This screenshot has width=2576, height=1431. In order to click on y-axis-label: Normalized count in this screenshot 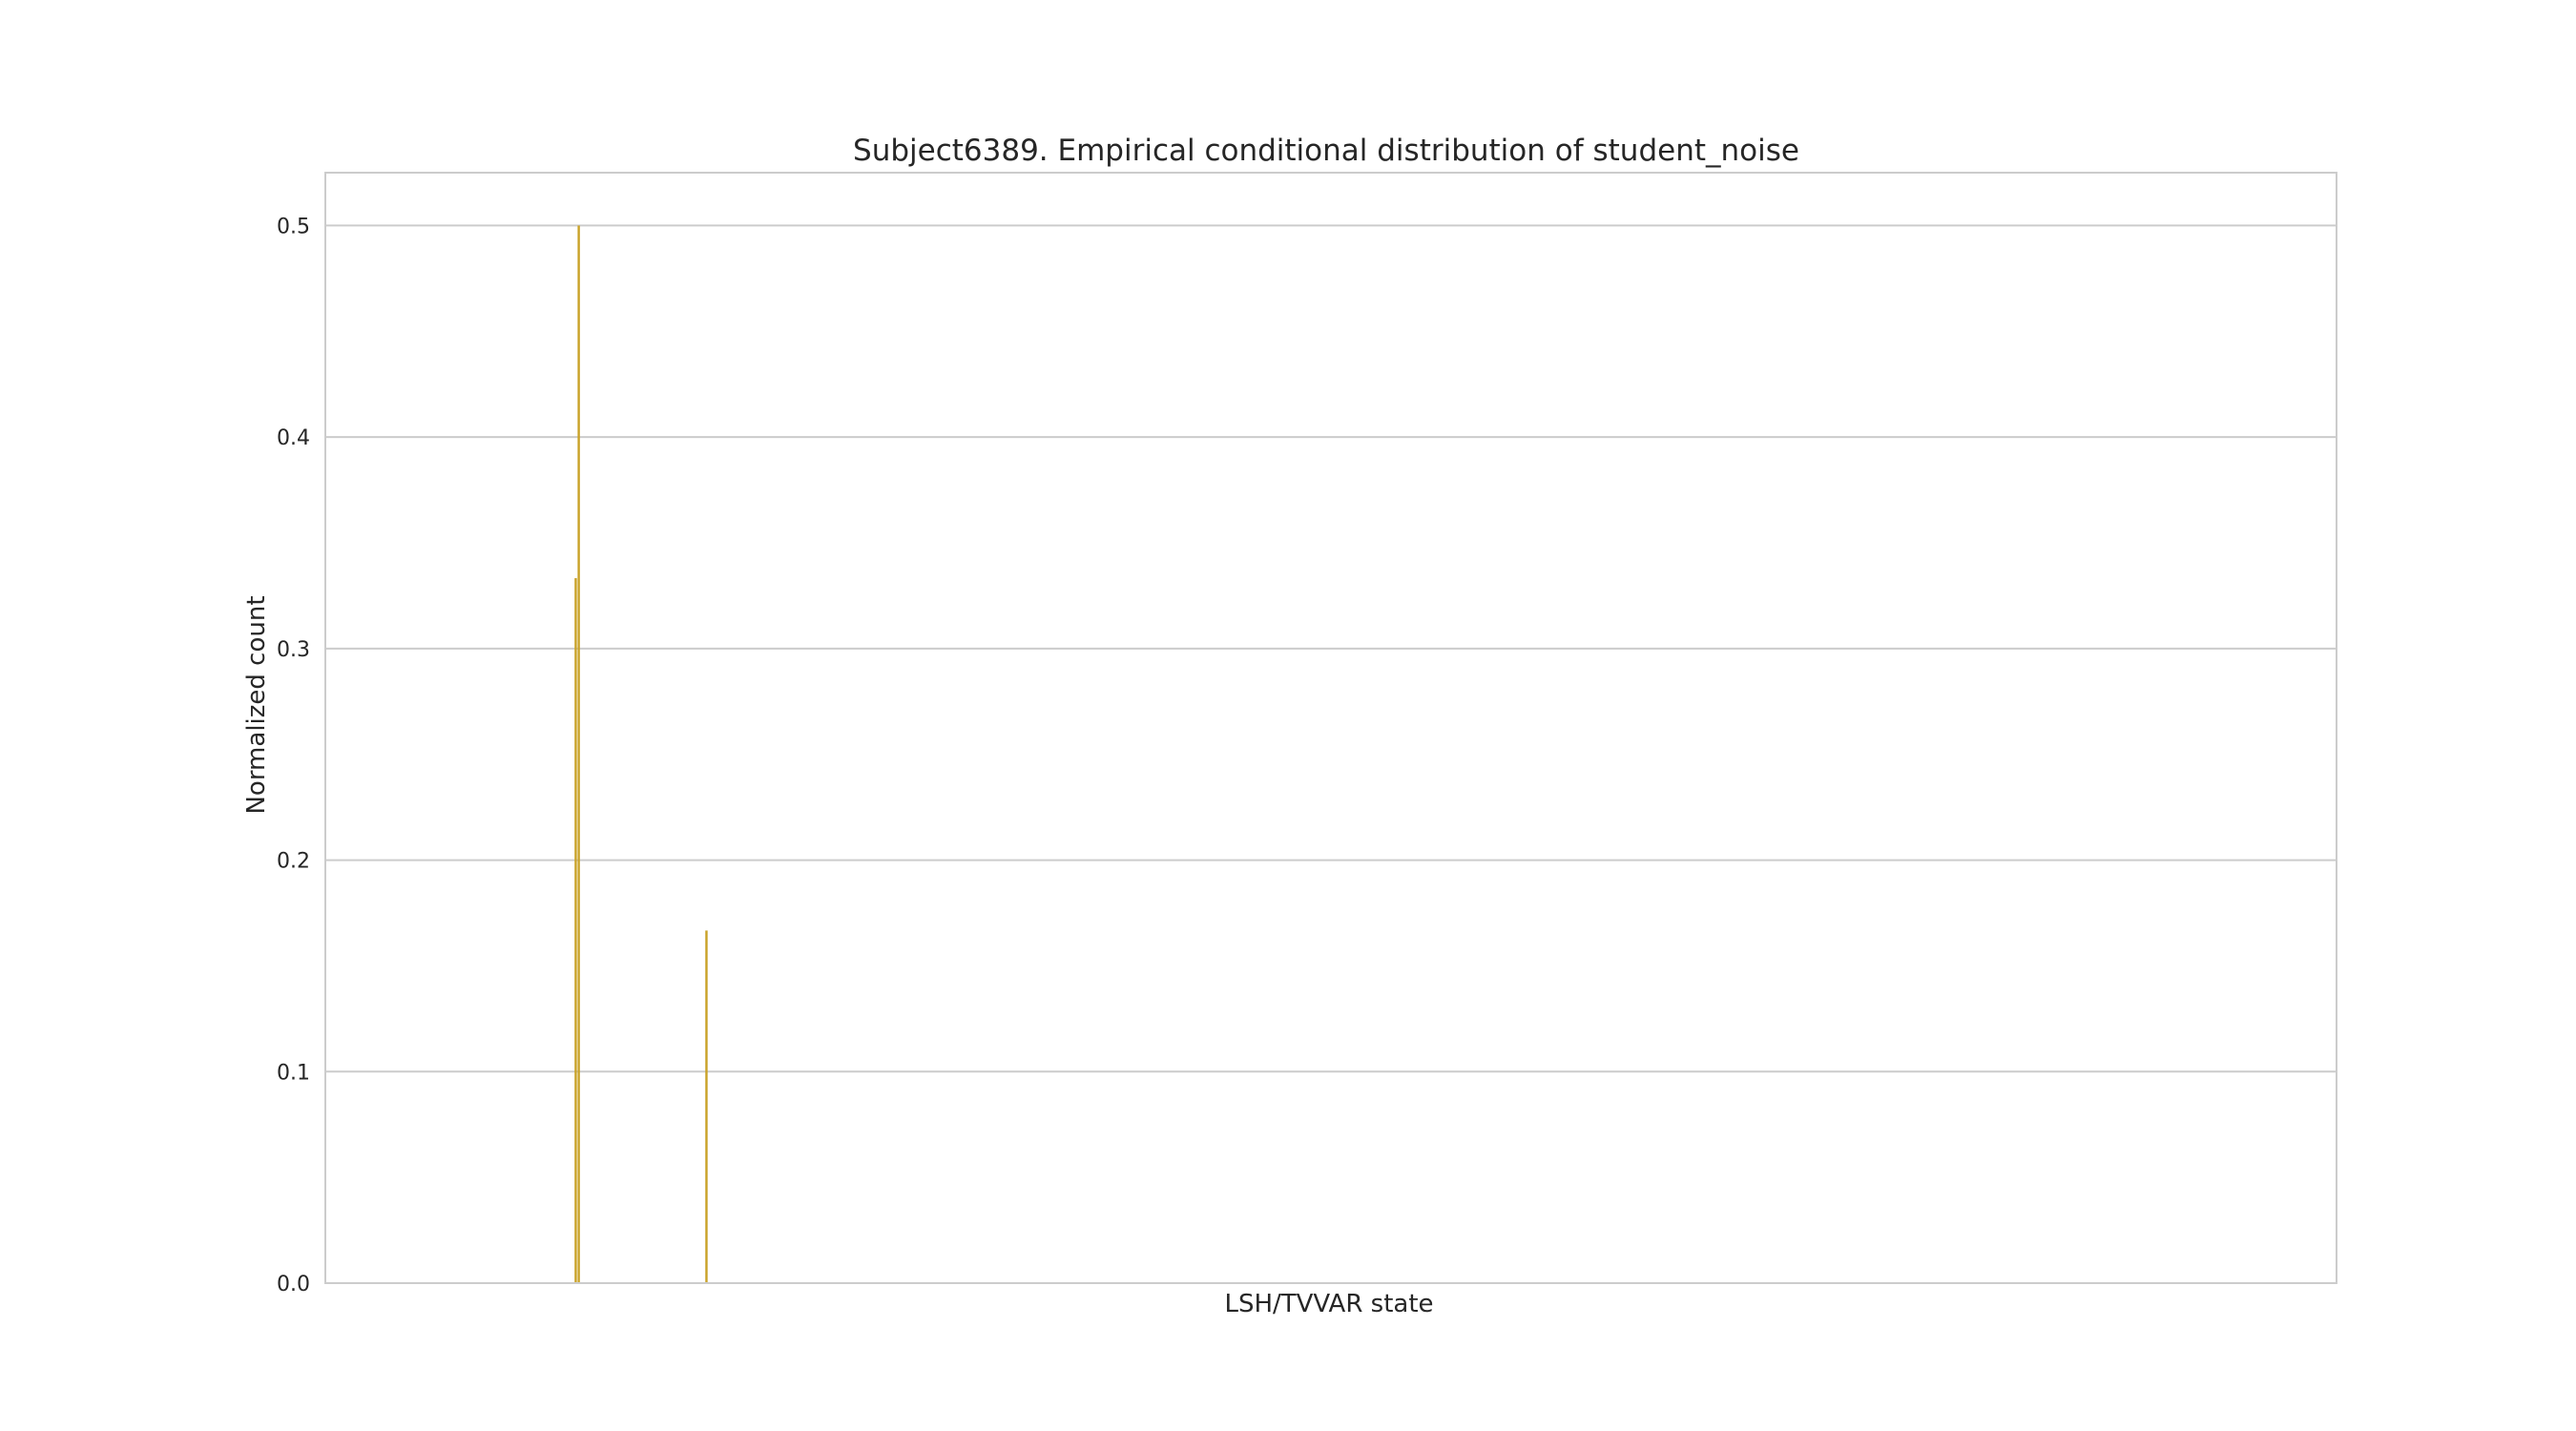, I will do `click(256, 705)`.